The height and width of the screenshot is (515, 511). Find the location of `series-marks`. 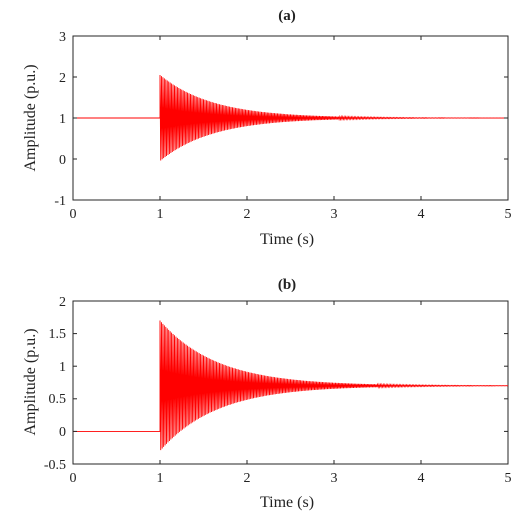

series-marks is located at coordinates (291, 117).